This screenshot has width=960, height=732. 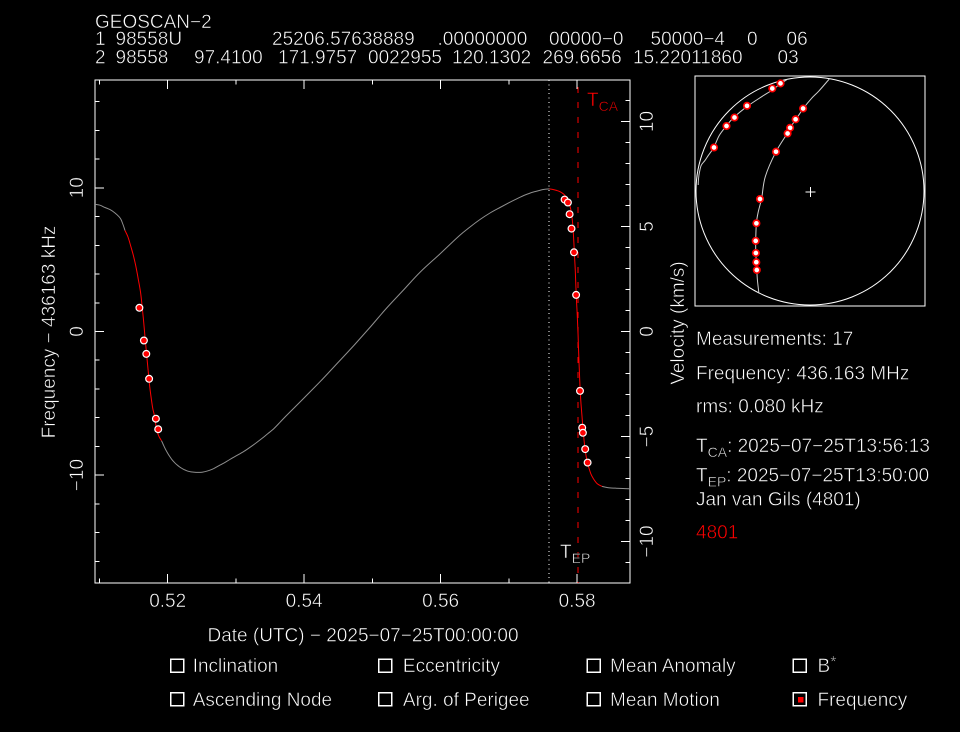 What do you see at coordinates (236, 666) in the screenshot?
I see `svg-text: Inclination` at bounding box center [236, 666].